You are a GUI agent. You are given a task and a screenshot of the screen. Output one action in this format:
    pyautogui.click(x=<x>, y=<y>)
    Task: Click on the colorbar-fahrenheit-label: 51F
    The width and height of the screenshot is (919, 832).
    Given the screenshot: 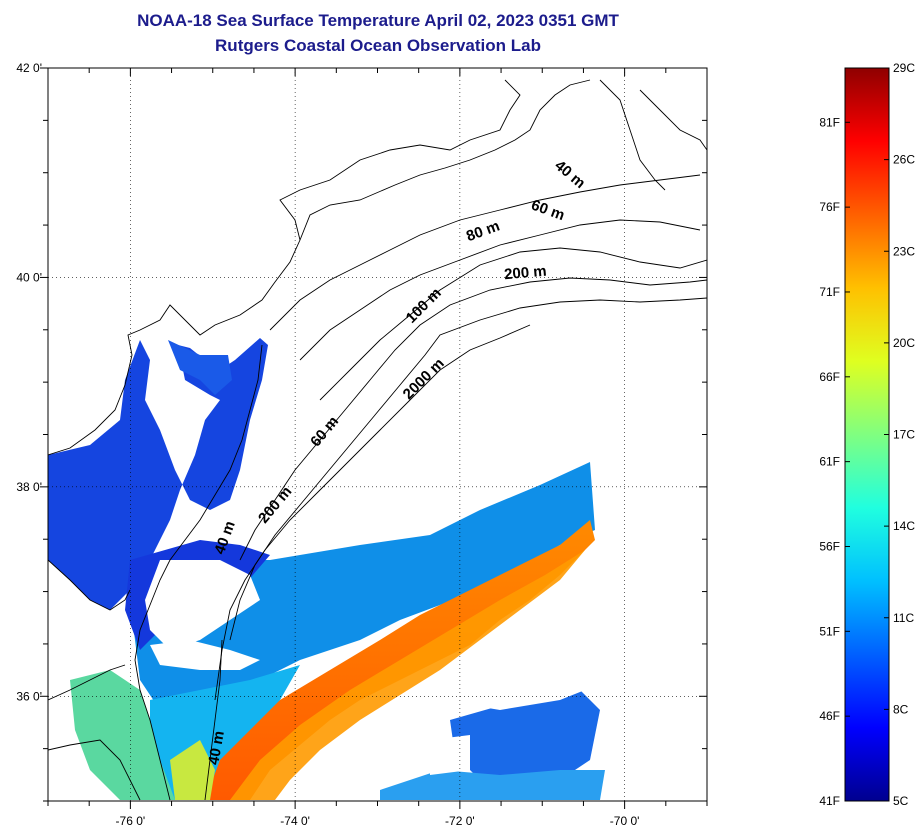 What is the action you would take?
    pyautogui.click(x=829, y=631)
    